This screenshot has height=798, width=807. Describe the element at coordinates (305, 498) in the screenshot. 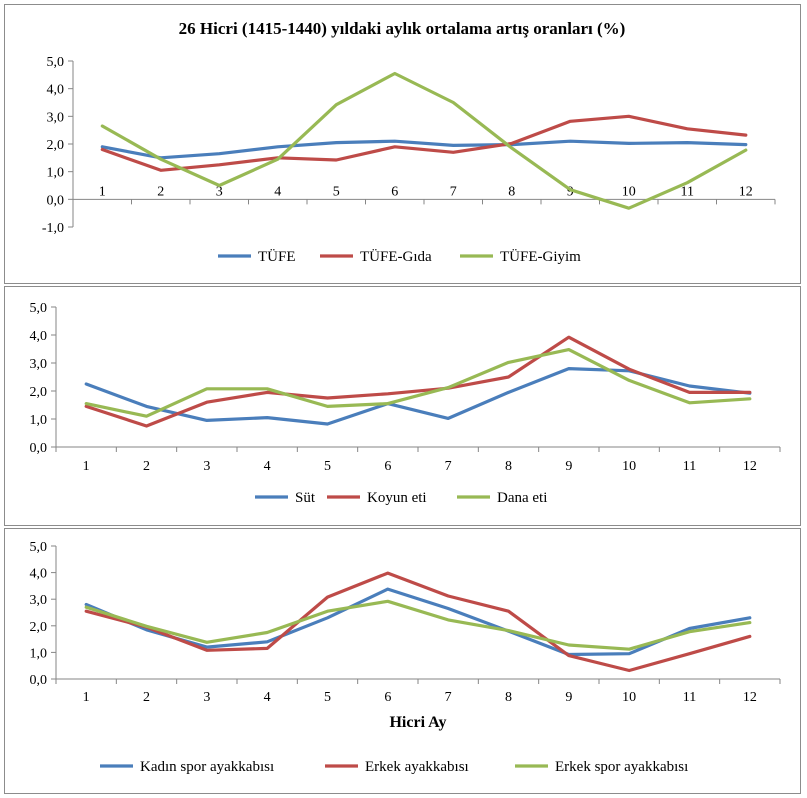

I see `legend-label-sut: Süt` at that location.